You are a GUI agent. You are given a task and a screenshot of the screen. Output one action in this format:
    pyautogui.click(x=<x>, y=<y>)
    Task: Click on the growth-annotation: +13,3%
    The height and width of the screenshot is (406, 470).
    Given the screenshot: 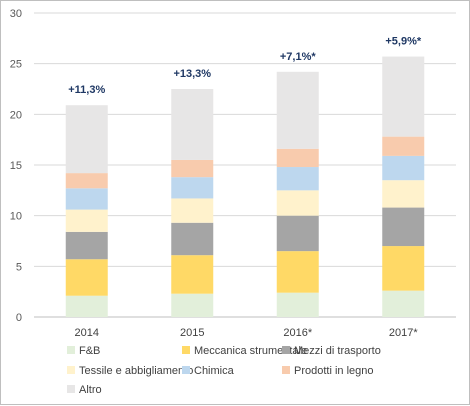 What is the action you would take?
    pyautogui.click(x=192, y=74)
    